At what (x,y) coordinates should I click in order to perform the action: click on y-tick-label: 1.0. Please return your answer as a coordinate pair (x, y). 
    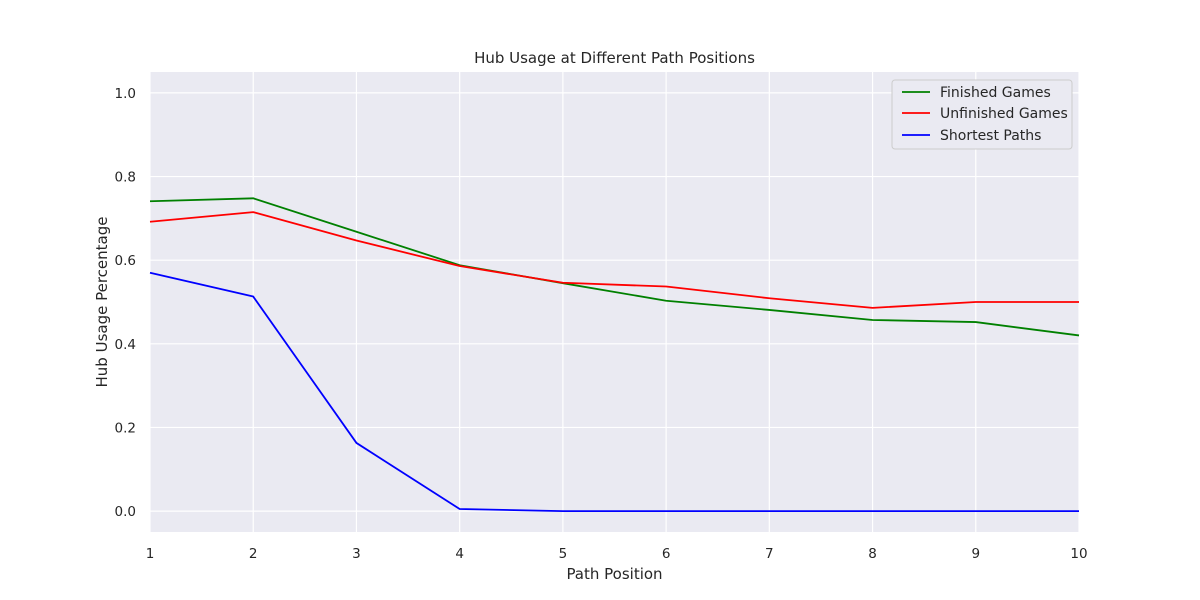
    Looking at the image, I should click on (125, 94).